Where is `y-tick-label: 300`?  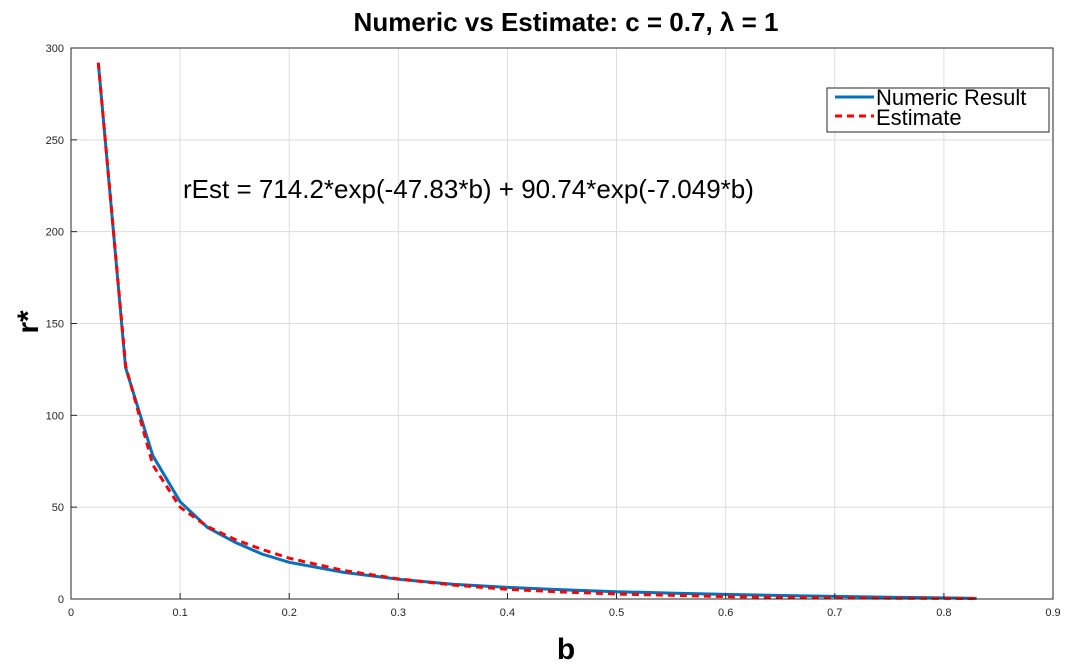
y-tick-label: 300 is located at coordinates (55, 49).